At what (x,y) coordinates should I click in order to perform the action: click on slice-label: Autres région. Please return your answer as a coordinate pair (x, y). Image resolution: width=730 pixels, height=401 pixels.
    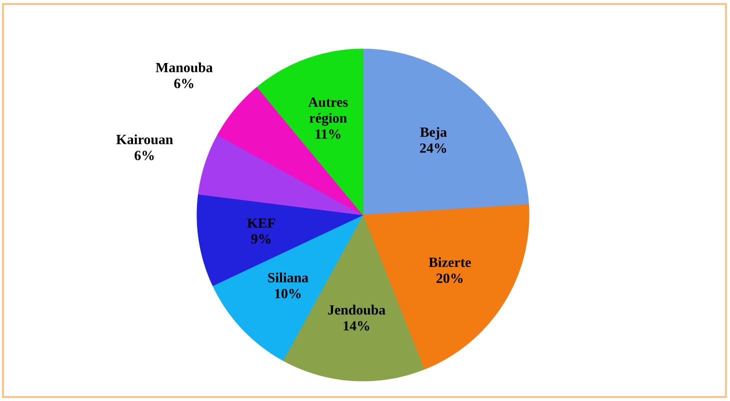
    Looking at the image, I should click on (328, 112).